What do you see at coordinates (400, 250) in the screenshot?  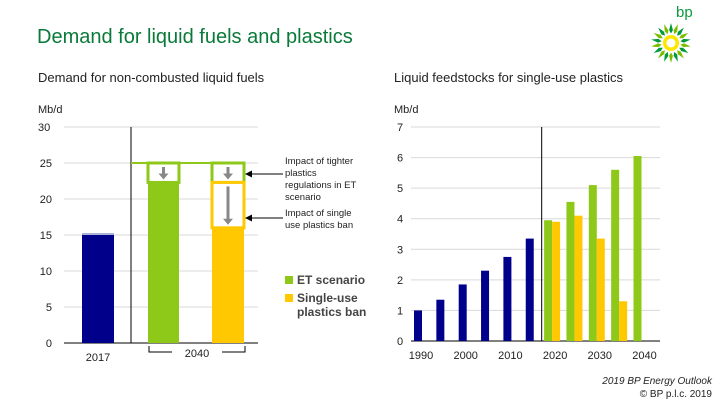 I see `right-y-tick-label: 3` at bounding box center [400, 250].